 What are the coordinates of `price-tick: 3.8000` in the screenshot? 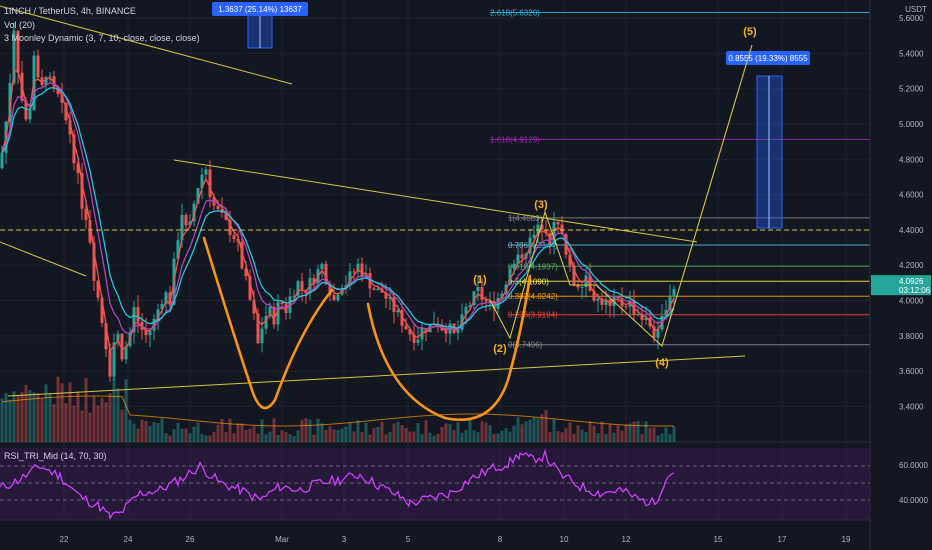 It's located at (911, 336).